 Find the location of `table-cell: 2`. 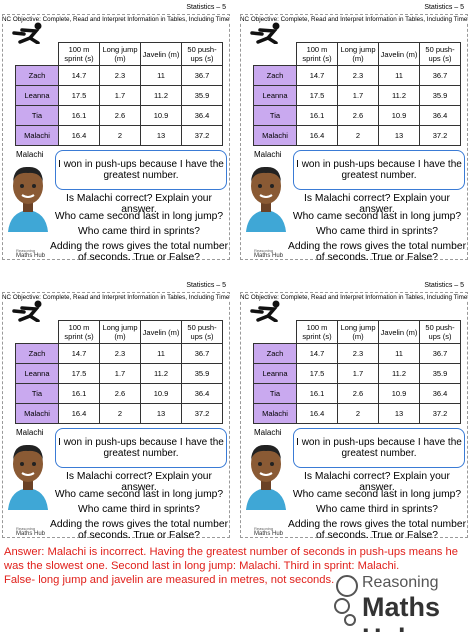

table-cell: 2 is located at coordinates (120, 413).